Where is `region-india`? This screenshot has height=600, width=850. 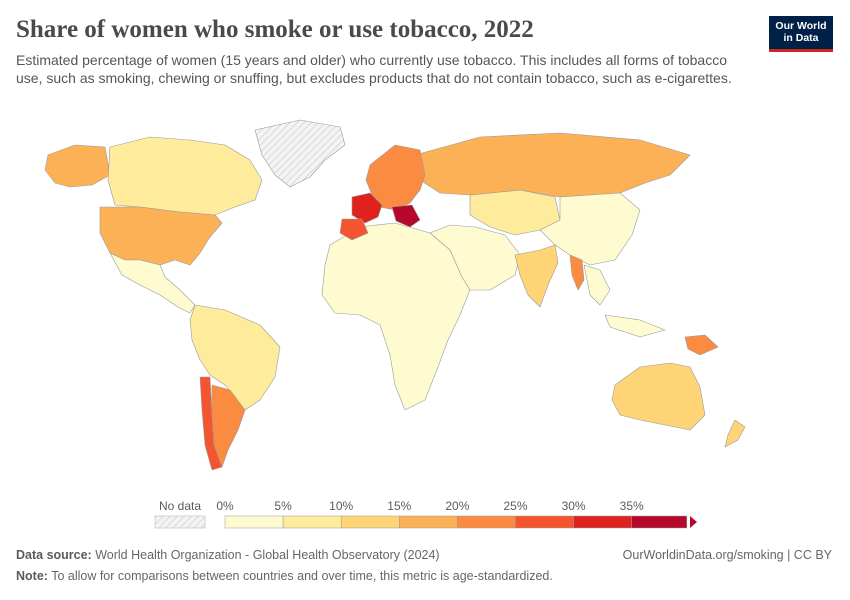
region-india is located at coordinates (536, 276).